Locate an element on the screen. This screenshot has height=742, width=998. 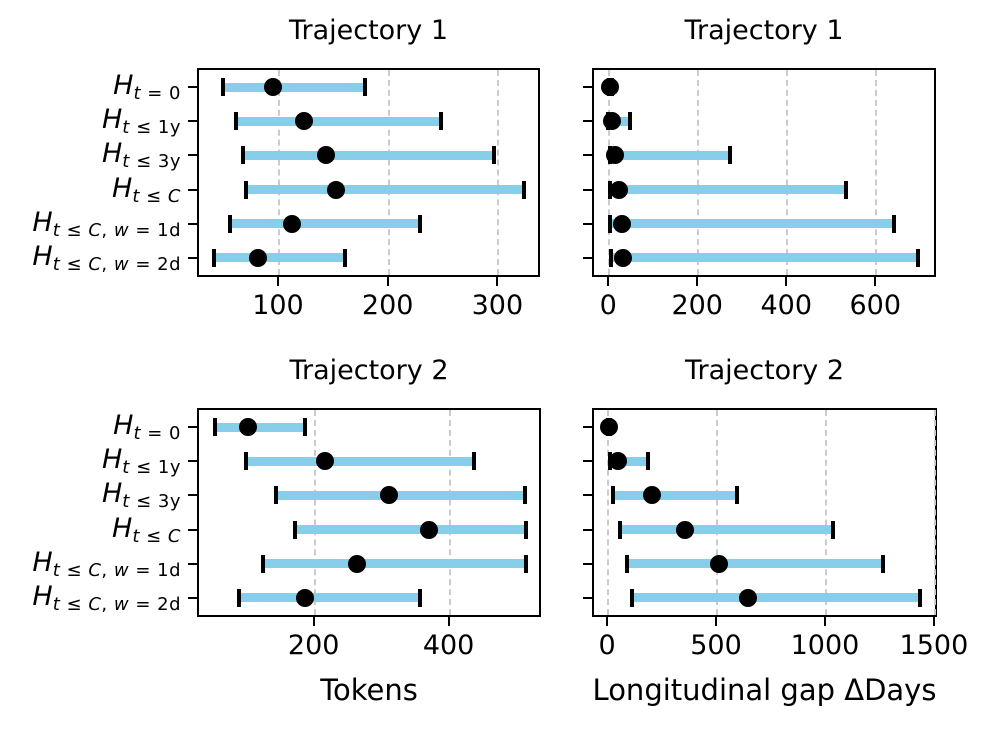
category-subscript: t ≤ 3y is located at coordinates (151, 162).